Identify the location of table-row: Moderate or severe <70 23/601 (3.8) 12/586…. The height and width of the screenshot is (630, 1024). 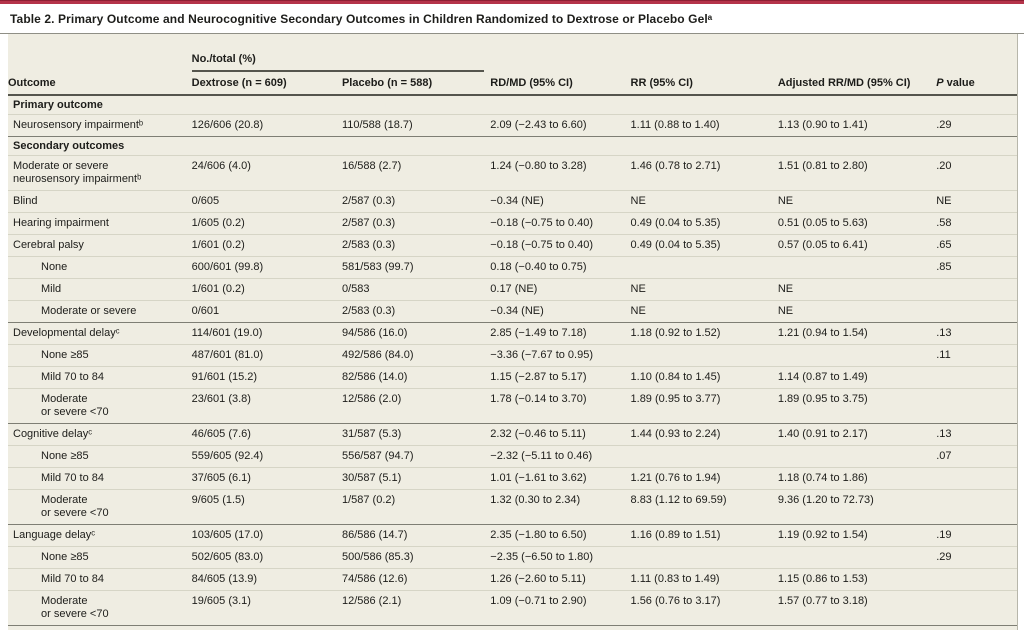
(512, 406).